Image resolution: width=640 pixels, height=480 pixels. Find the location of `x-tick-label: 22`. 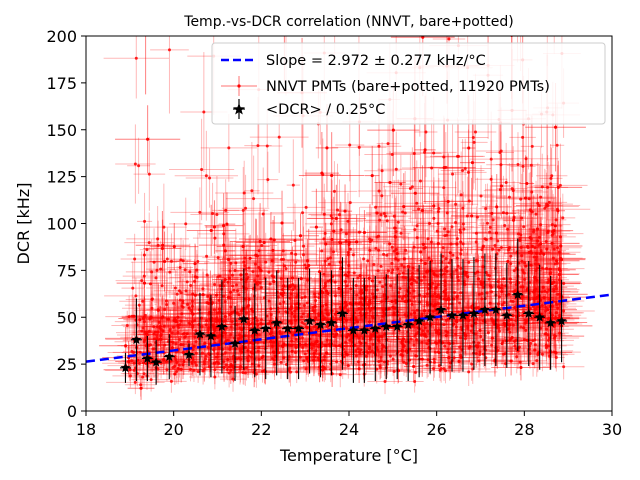

x-tick-label: 22 is located at coordinates (261, 429).